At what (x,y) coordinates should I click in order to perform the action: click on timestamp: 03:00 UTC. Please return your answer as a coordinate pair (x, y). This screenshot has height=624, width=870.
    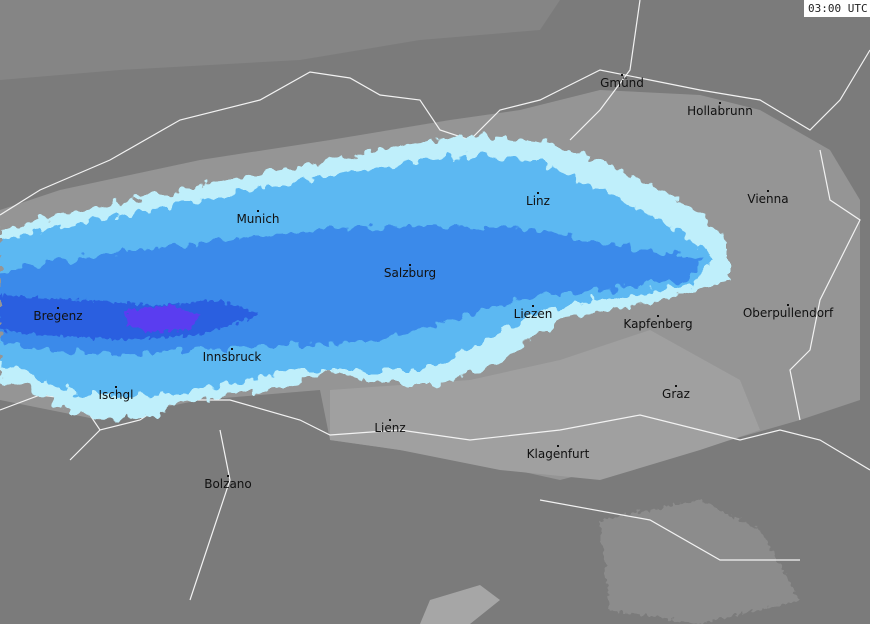
    Looking at the image, I should click on (838, 8).